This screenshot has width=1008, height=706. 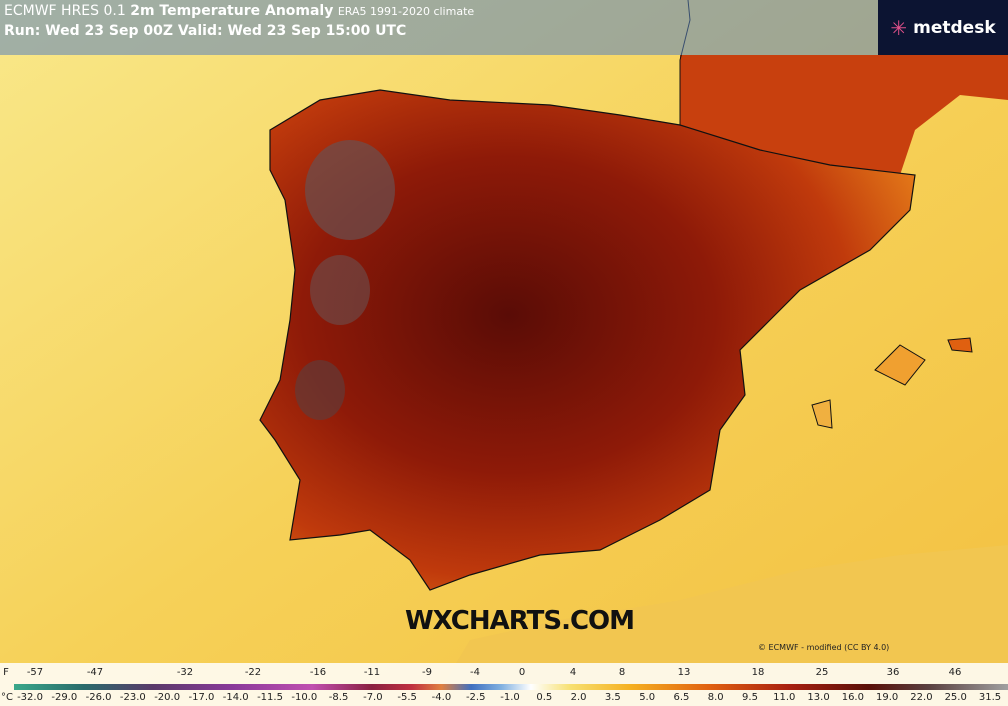 I want to click on f-label: 36, so click(x=893, y=672).